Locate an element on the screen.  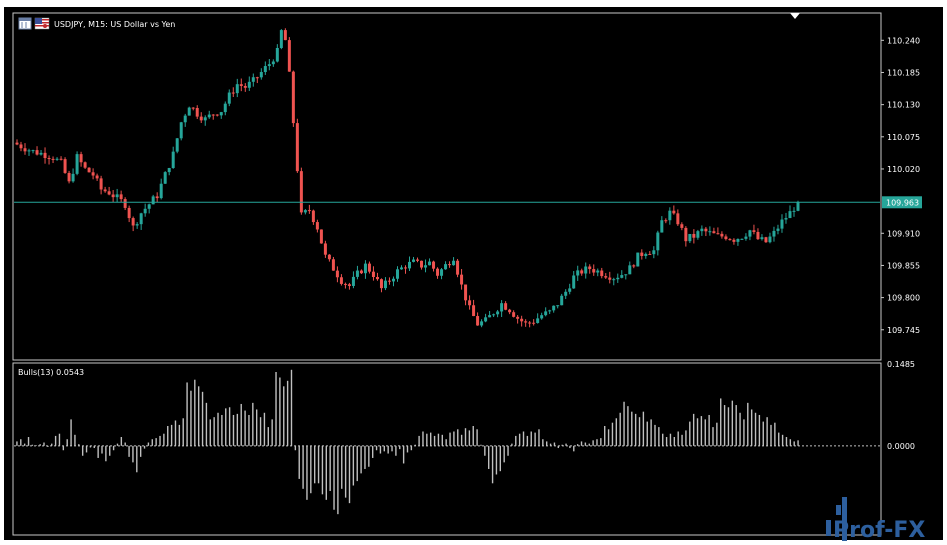
price-tick-label: 110.130 is located at coordinates (903, 105).